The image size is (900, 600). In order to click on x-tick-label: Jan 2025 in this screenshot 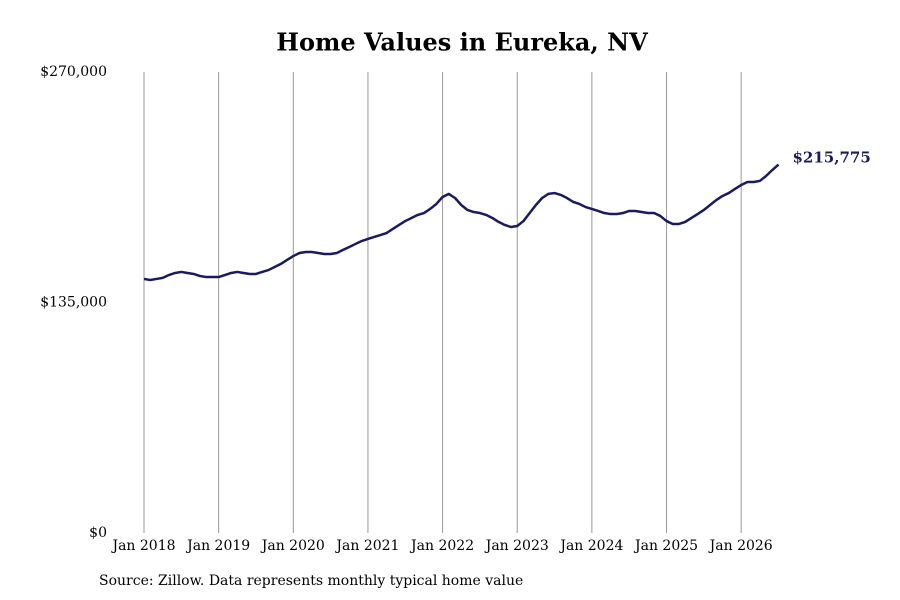, I will do `click(665, 546)`.